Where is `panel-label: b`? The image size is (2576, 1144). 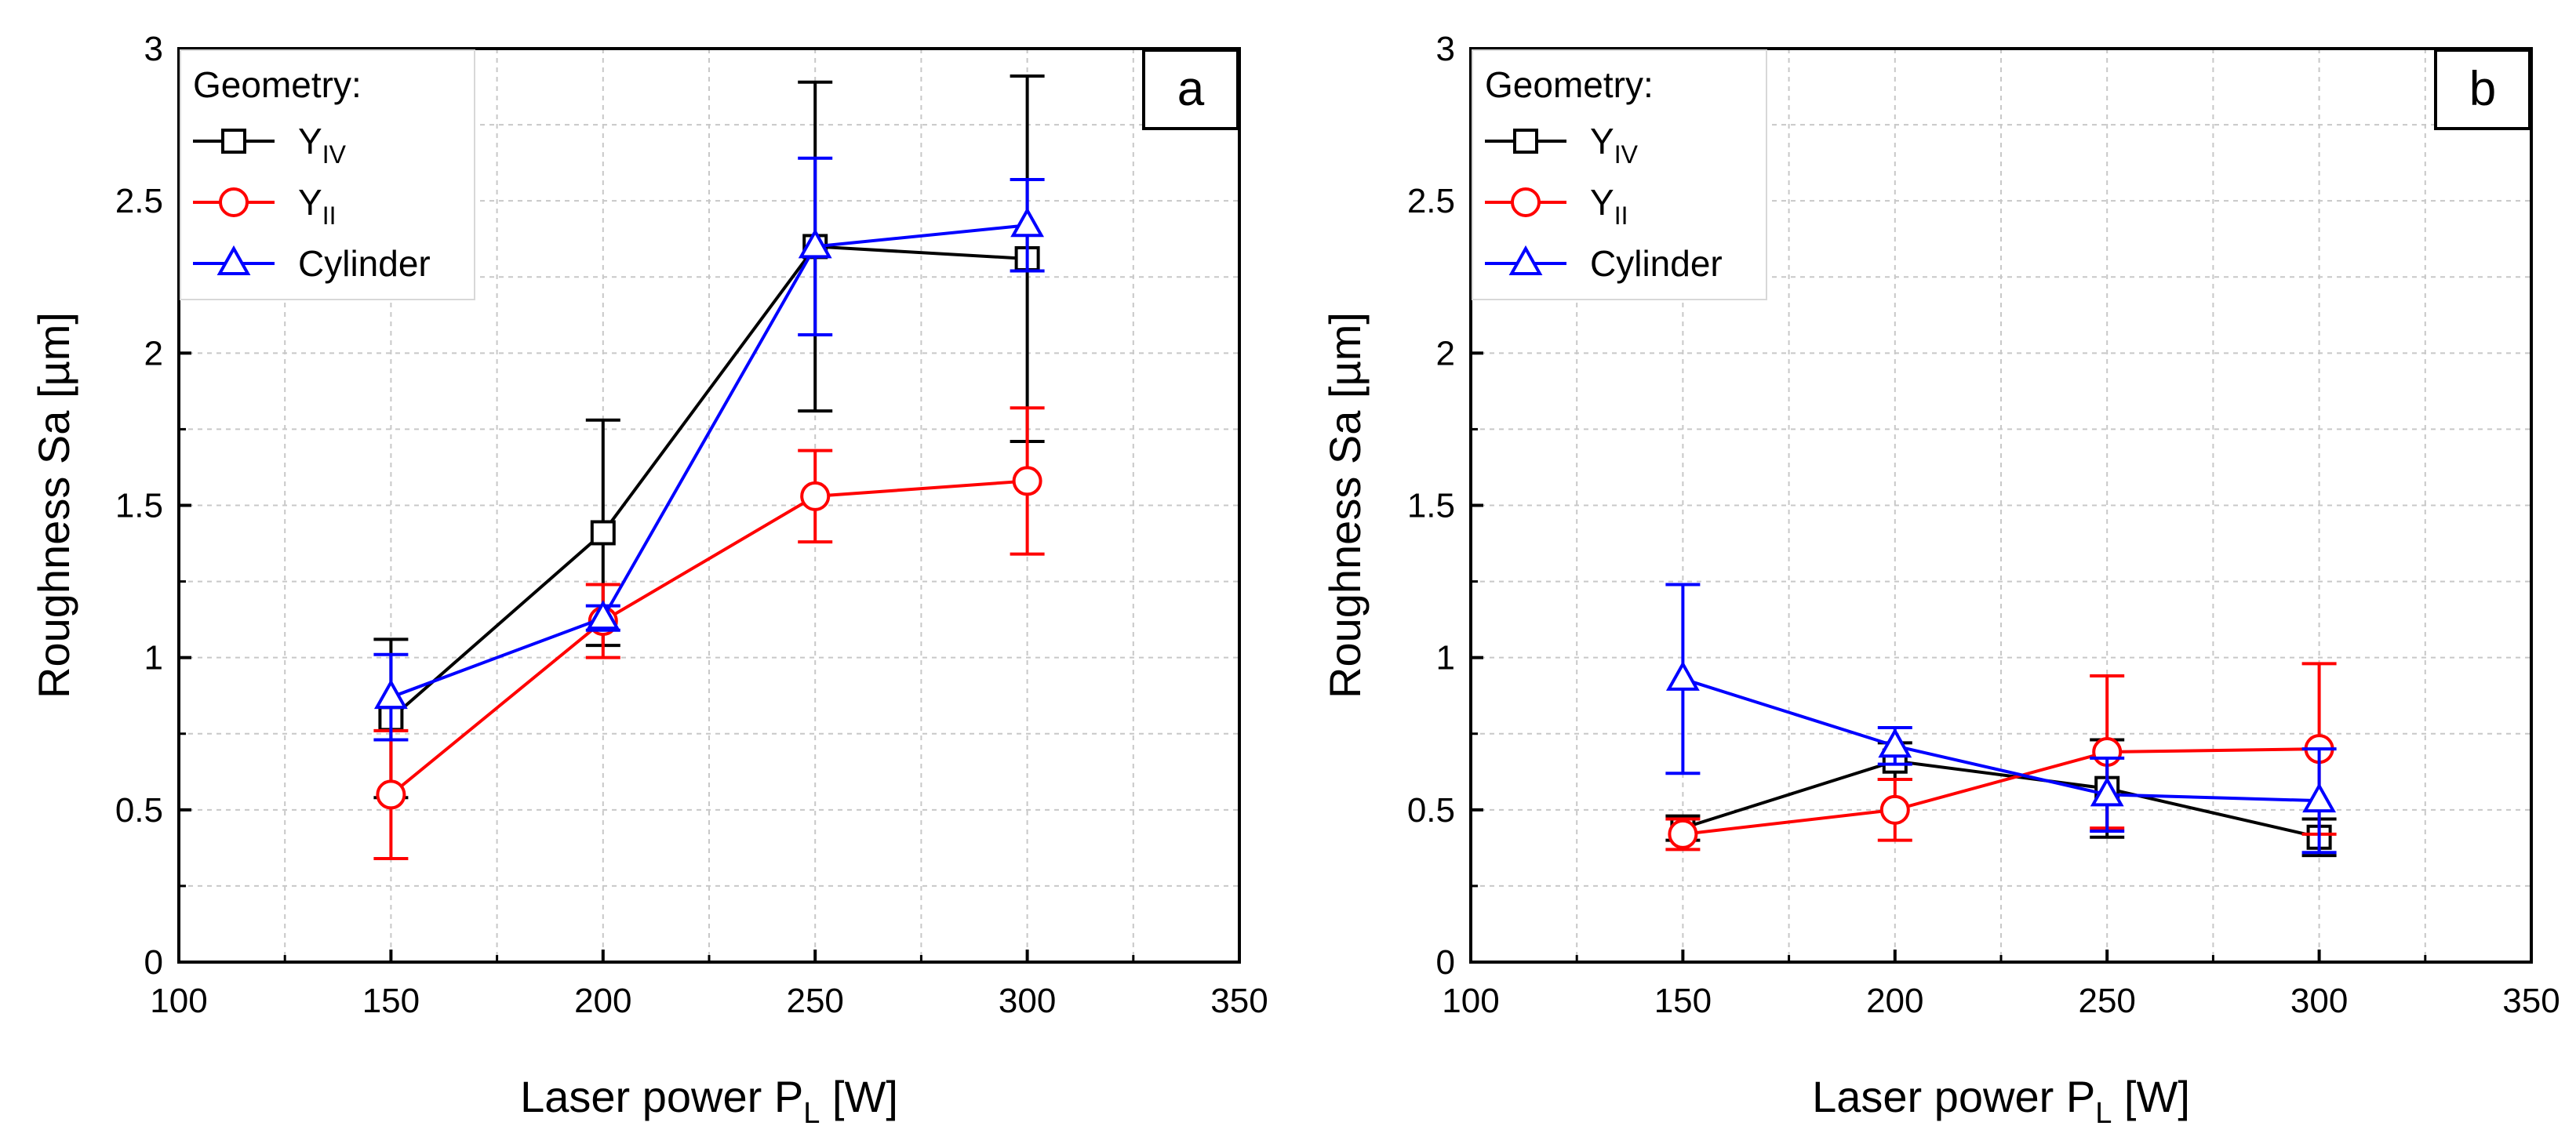 panel-label: b is located at coordinates (2482, 89).